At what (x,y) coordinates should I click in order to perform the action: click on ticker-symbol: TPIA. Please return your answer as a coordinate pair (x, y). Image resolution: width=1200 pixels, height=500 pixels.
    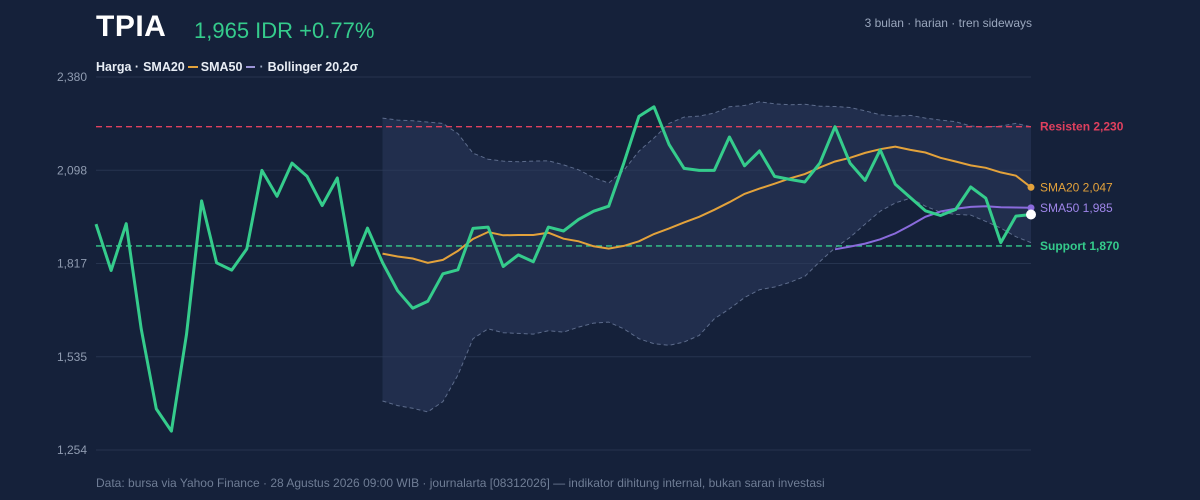
    Looking at the image, I should click on (131, 26).